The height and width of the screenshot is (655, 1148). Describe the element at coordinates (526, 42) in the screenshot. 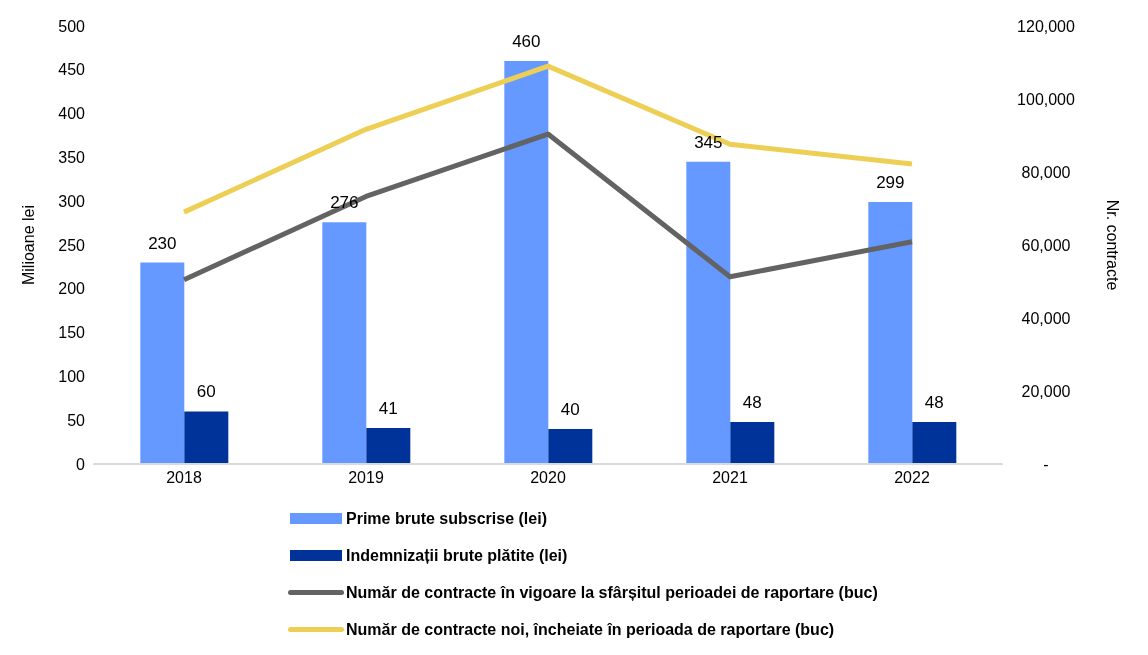

I see `data-label: 460` at that location.